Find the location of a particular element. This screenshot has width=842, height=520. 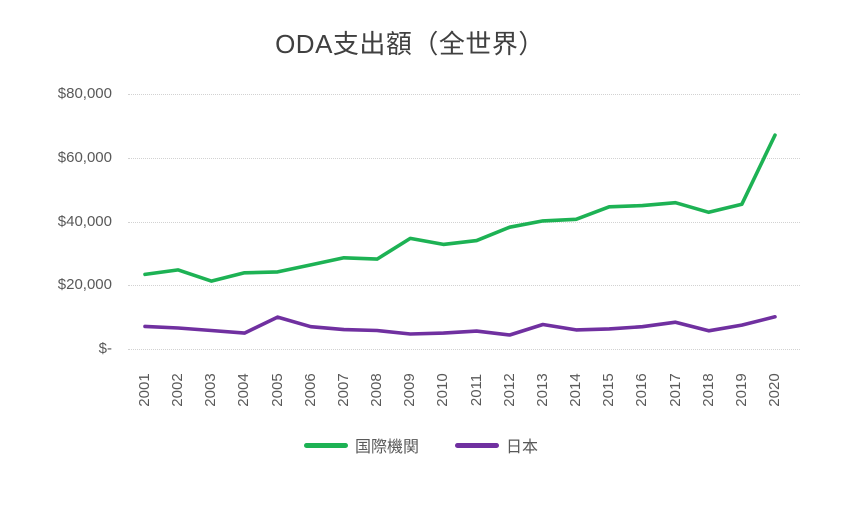

y-axis-tick-label: $60,000 is located at coordinates (84, 157).